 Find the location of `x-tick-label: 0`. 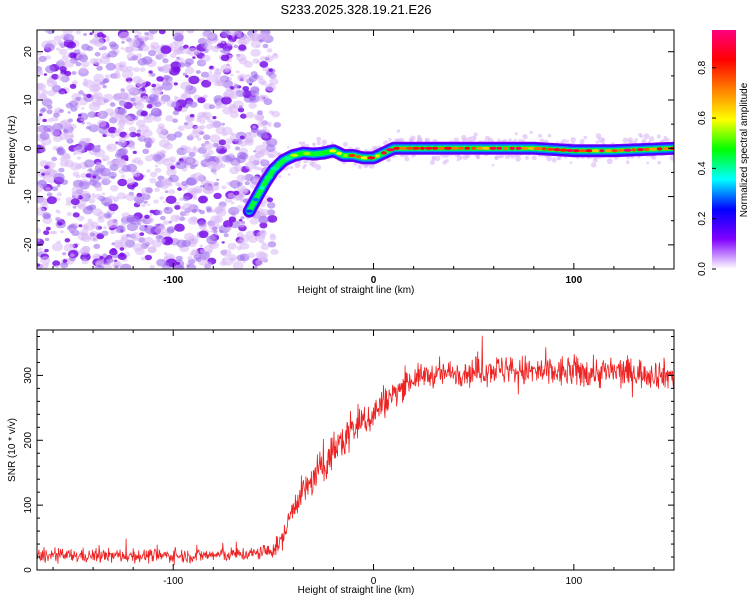

x-tick-label: 0 is located at coordinates (374, 280).